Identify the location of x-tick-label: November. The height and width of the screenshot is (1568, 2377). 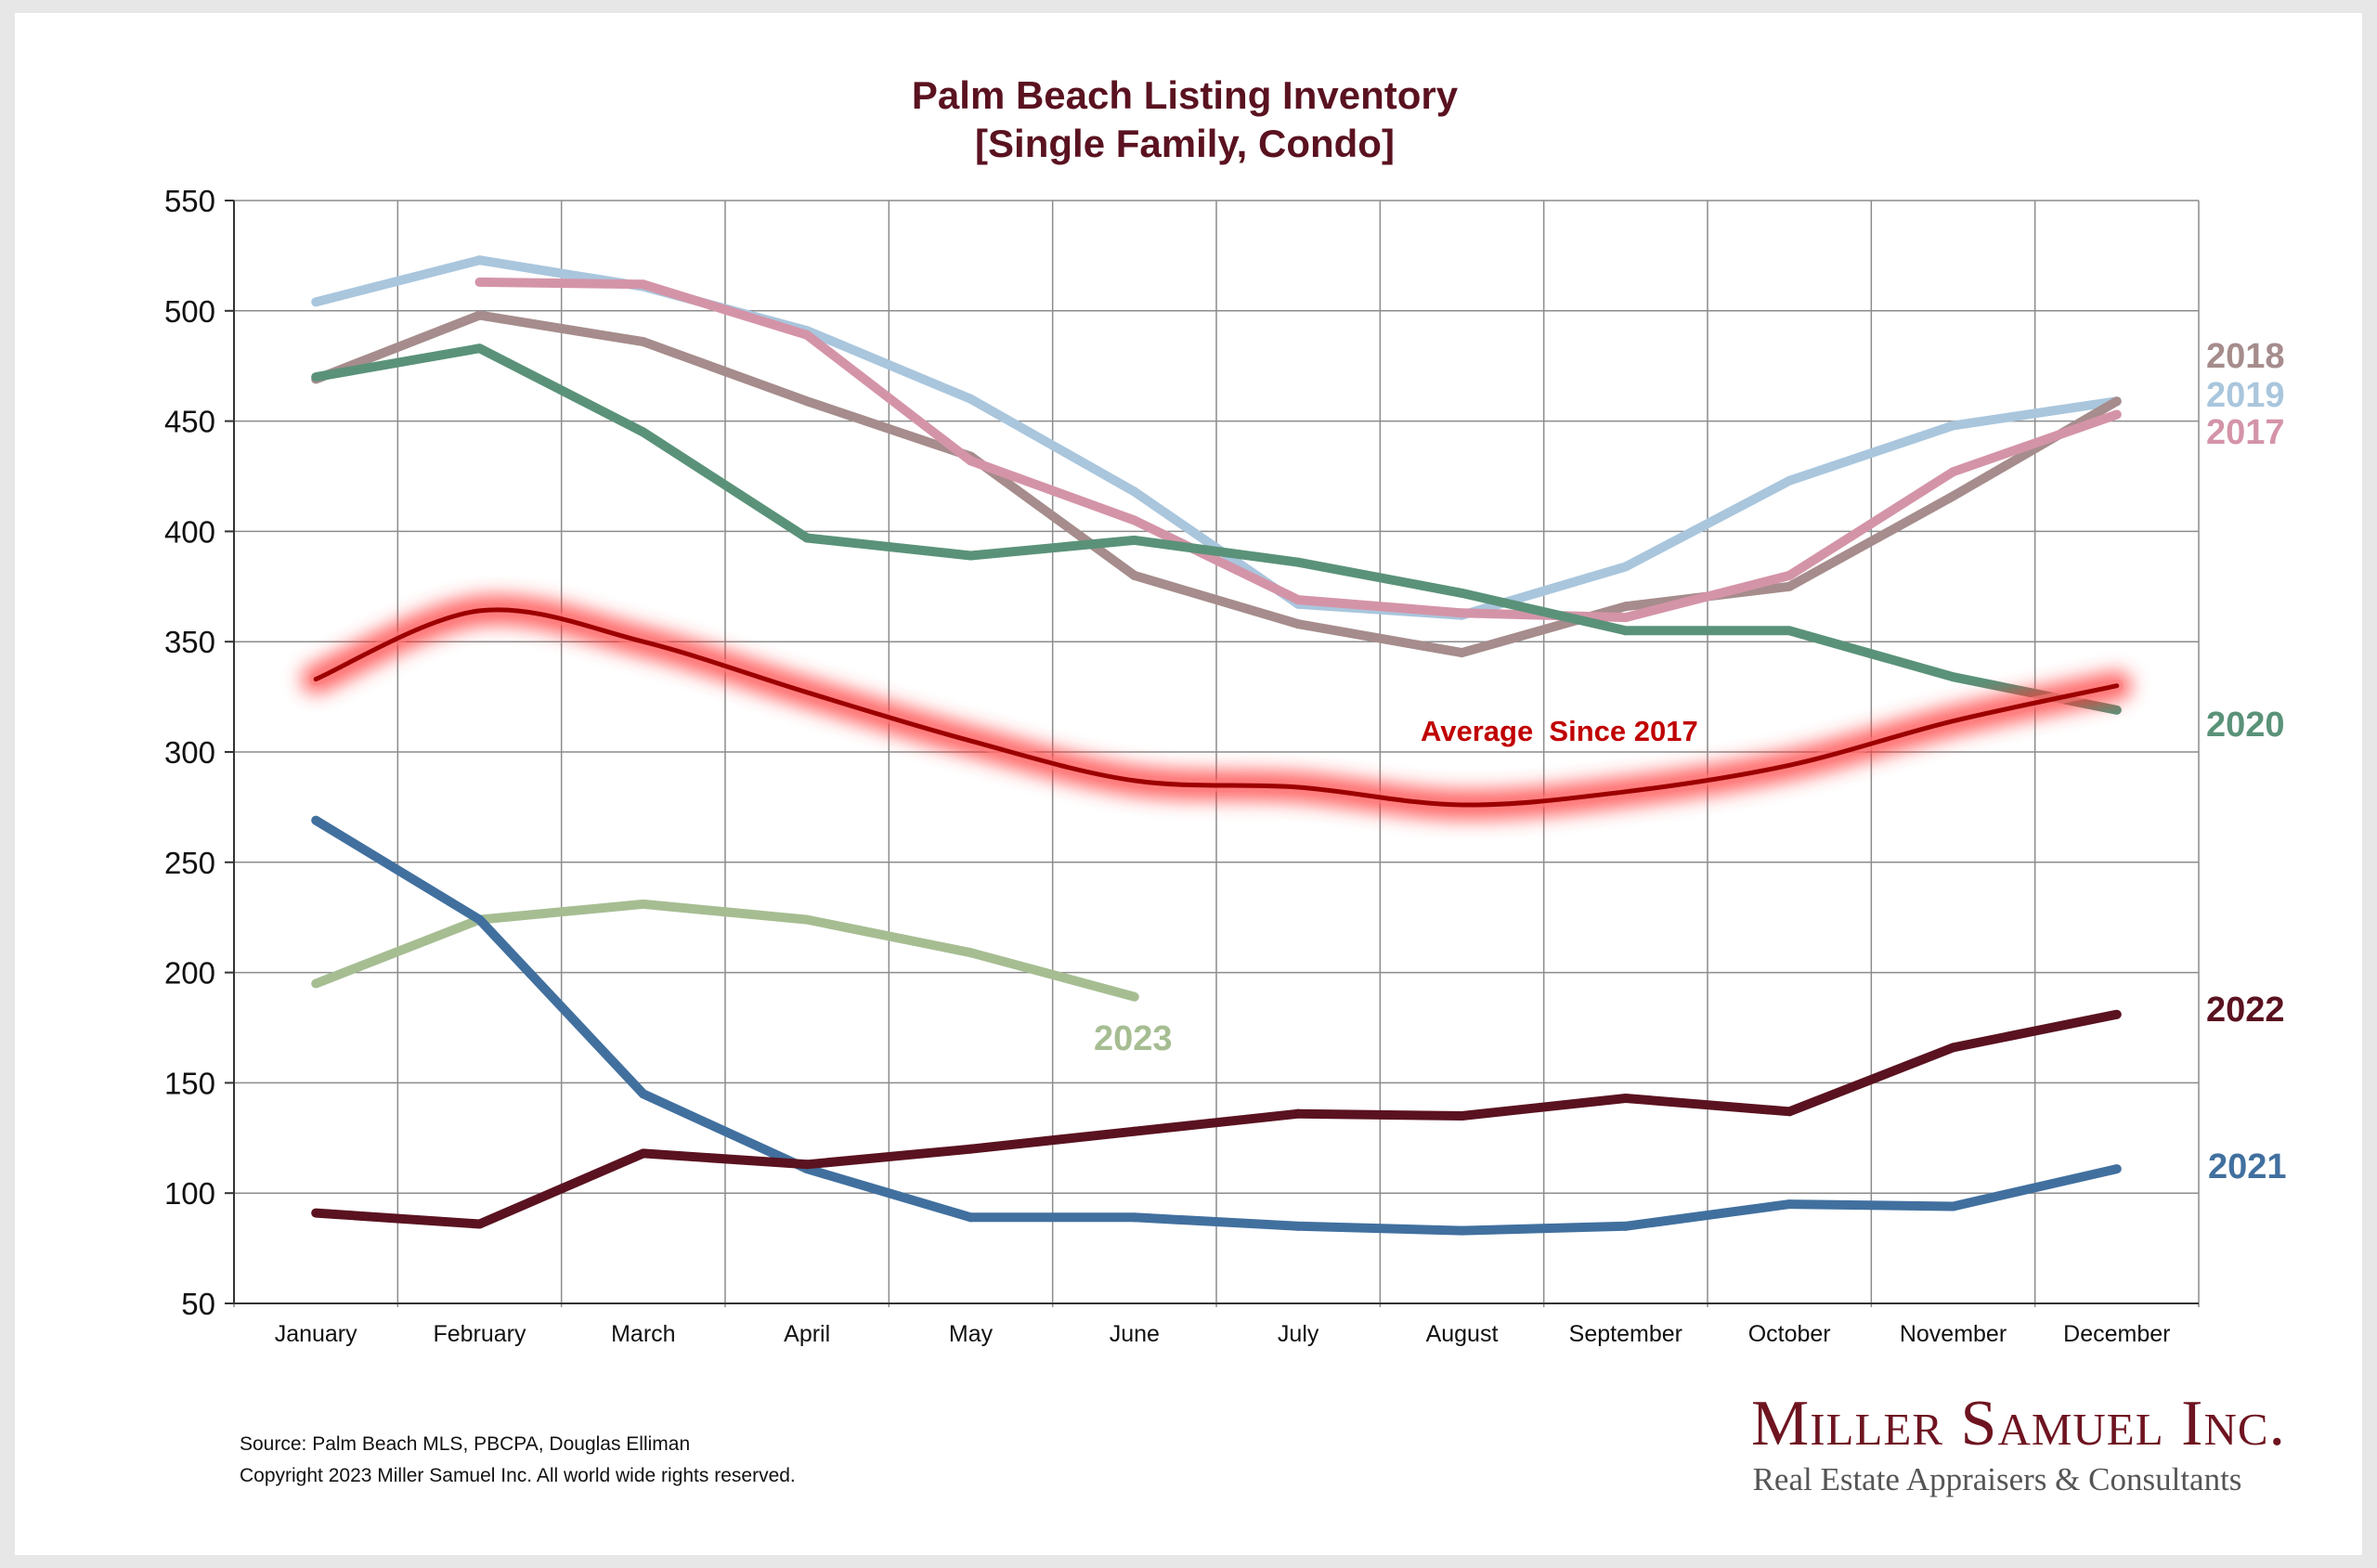
(1953, 1334).